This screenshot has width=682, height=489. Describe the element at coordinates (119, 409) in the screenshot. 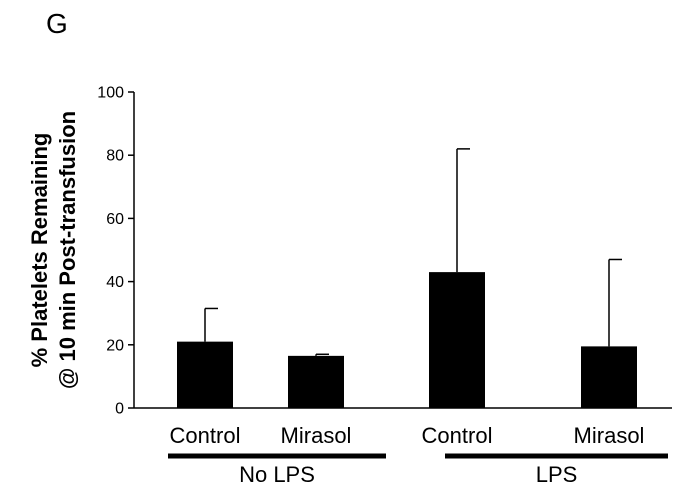

I see `y-tick-label: 0` at that location.